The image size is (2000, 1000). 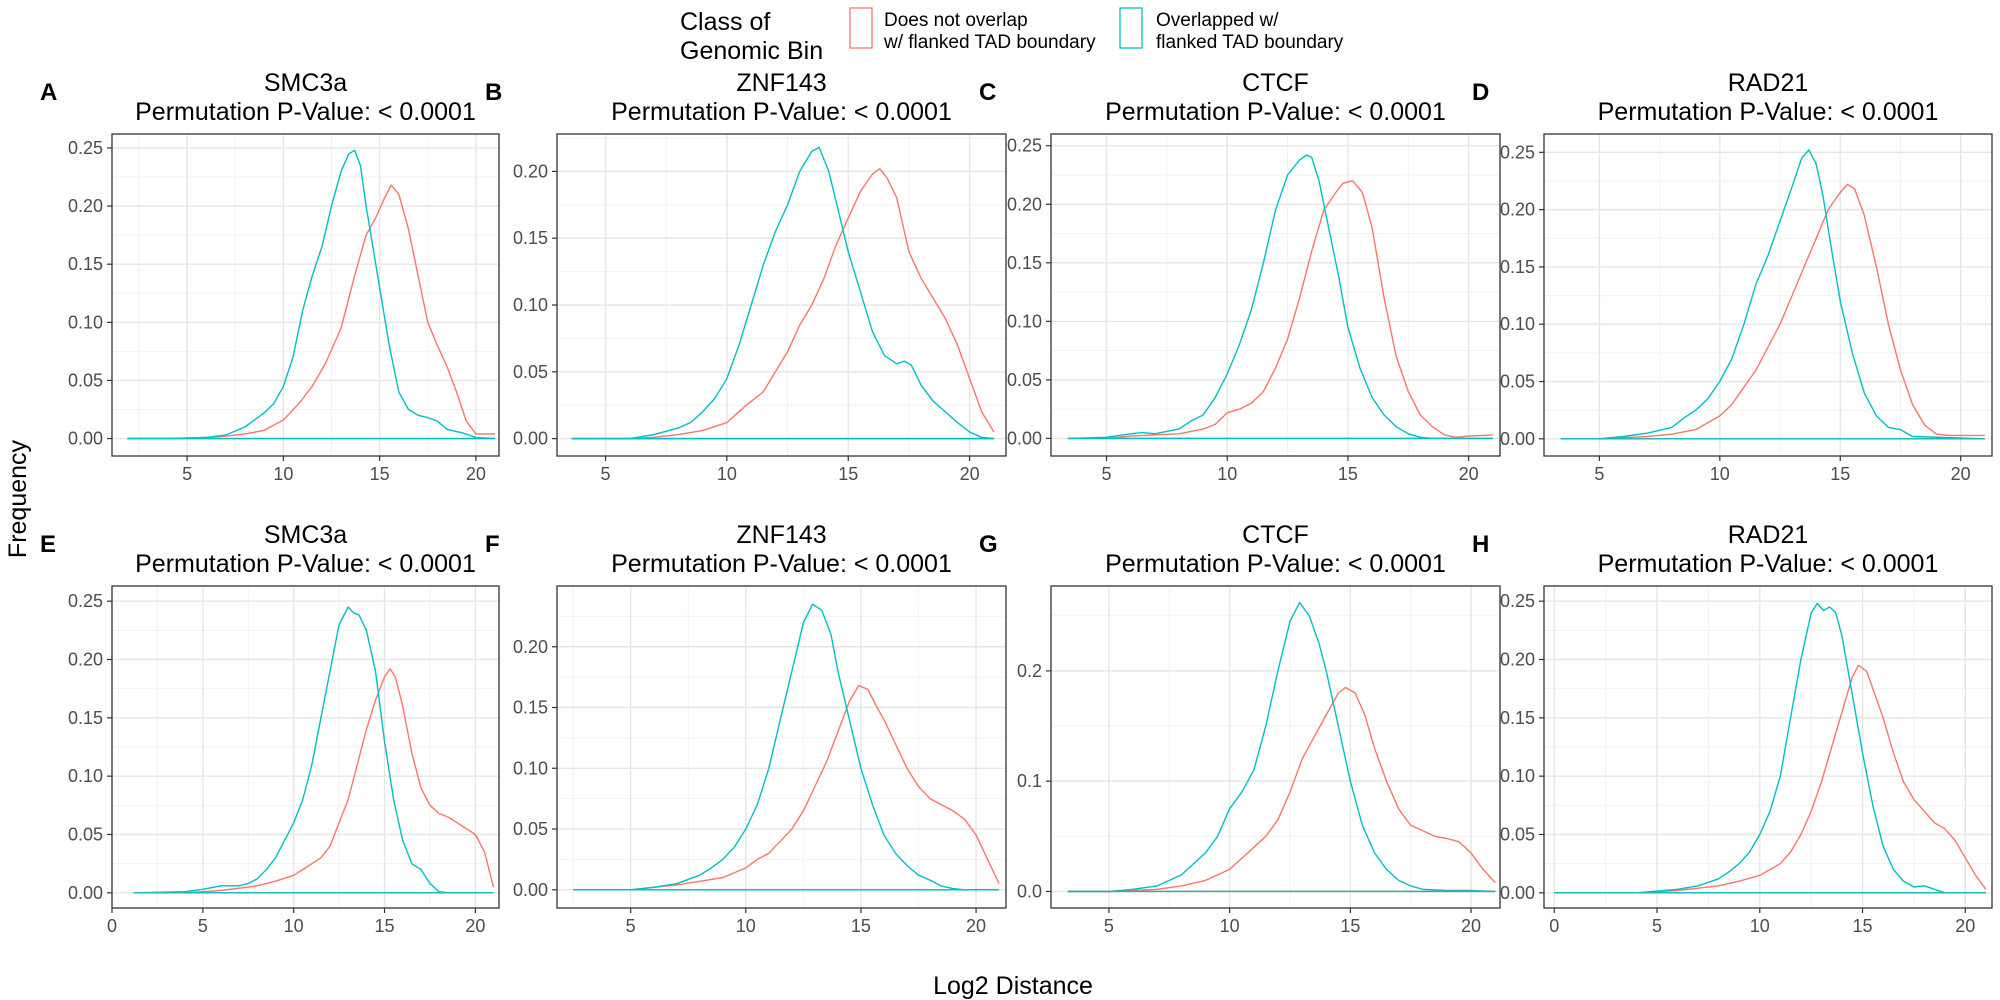 What do you see at coordinates (987, 92) in the screenshot?
I see `panel-tag: C` at bounding box center [987, 92].